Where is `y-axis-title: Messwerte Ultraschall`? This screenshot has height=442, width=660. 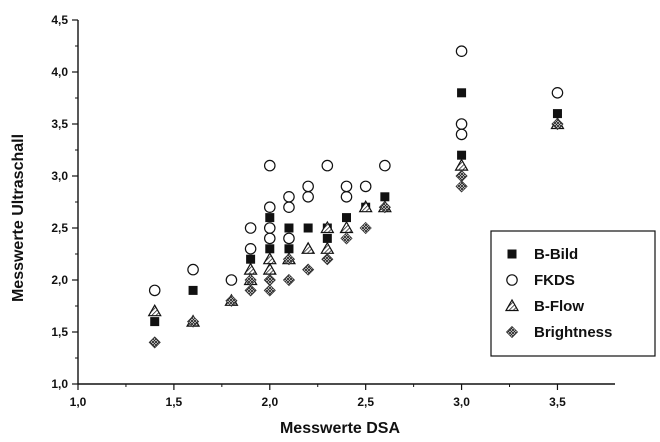
y-axis-title: Messwerte Ultraschall is located at coordinates (18, 218).